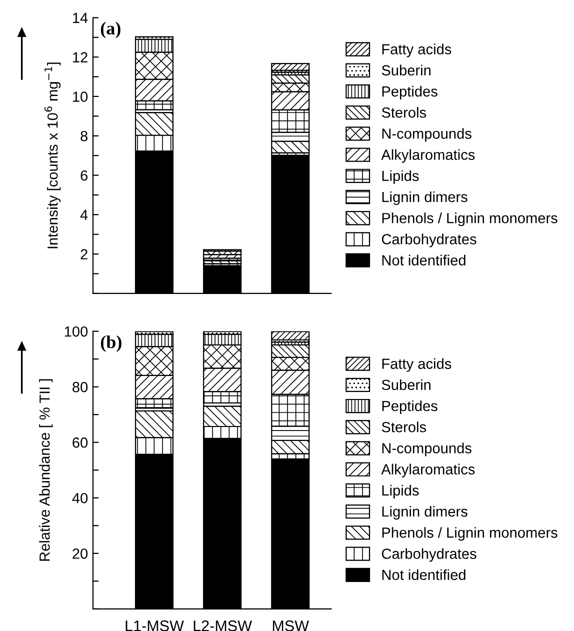 This screenshot has height=631, width=574. I want to click on legend-label: N-compounds, so click(427, 135).